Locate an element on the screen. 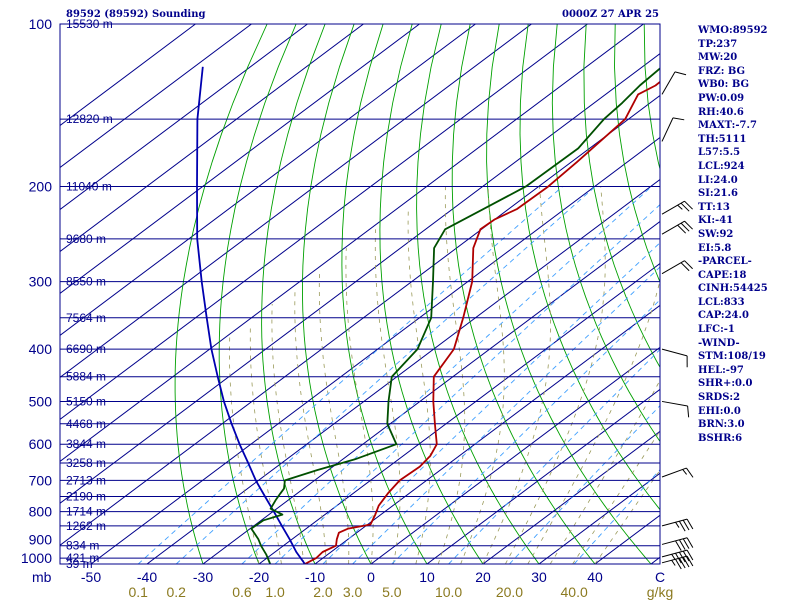 Image resolution: width=800 pixels, height=600 pixels. mixing-ratio-label: 0.1 is located at coordinates (138, 592).